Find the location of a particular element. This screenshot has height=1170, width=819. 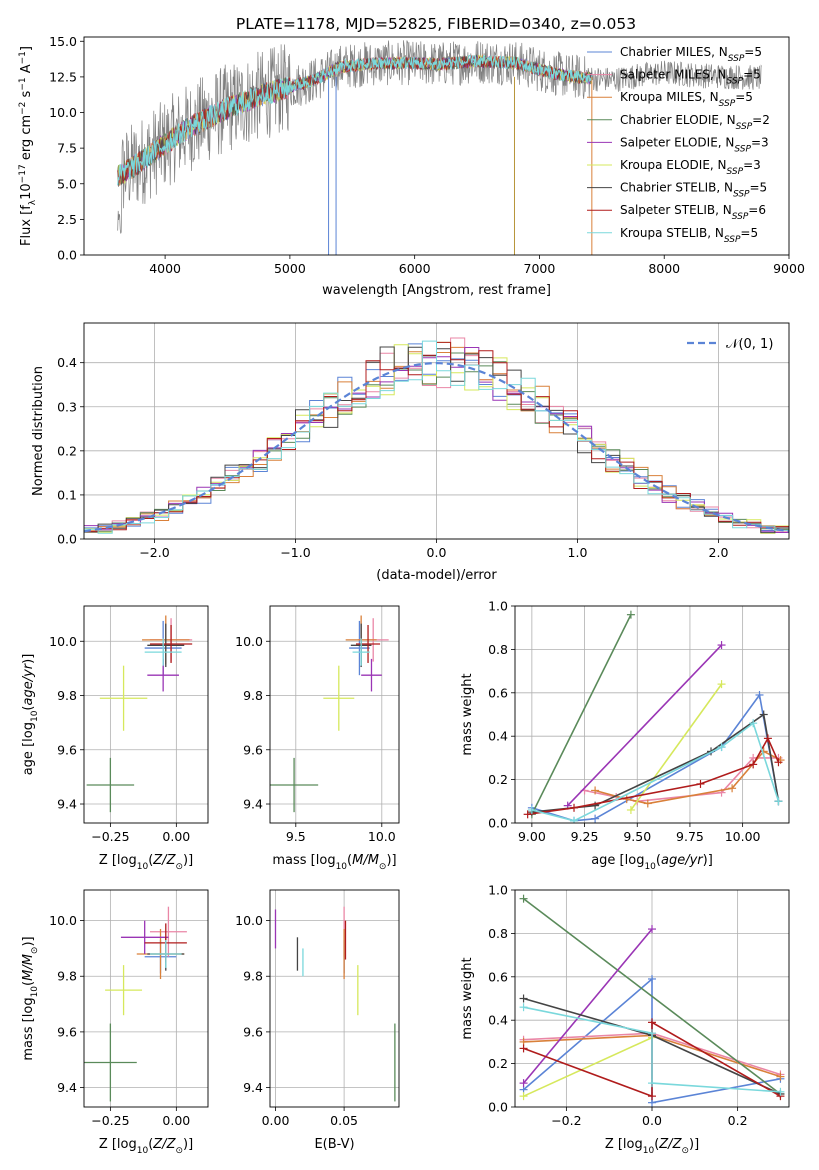

y-tick-label: 5.0 is located at coordinates (67, 183).